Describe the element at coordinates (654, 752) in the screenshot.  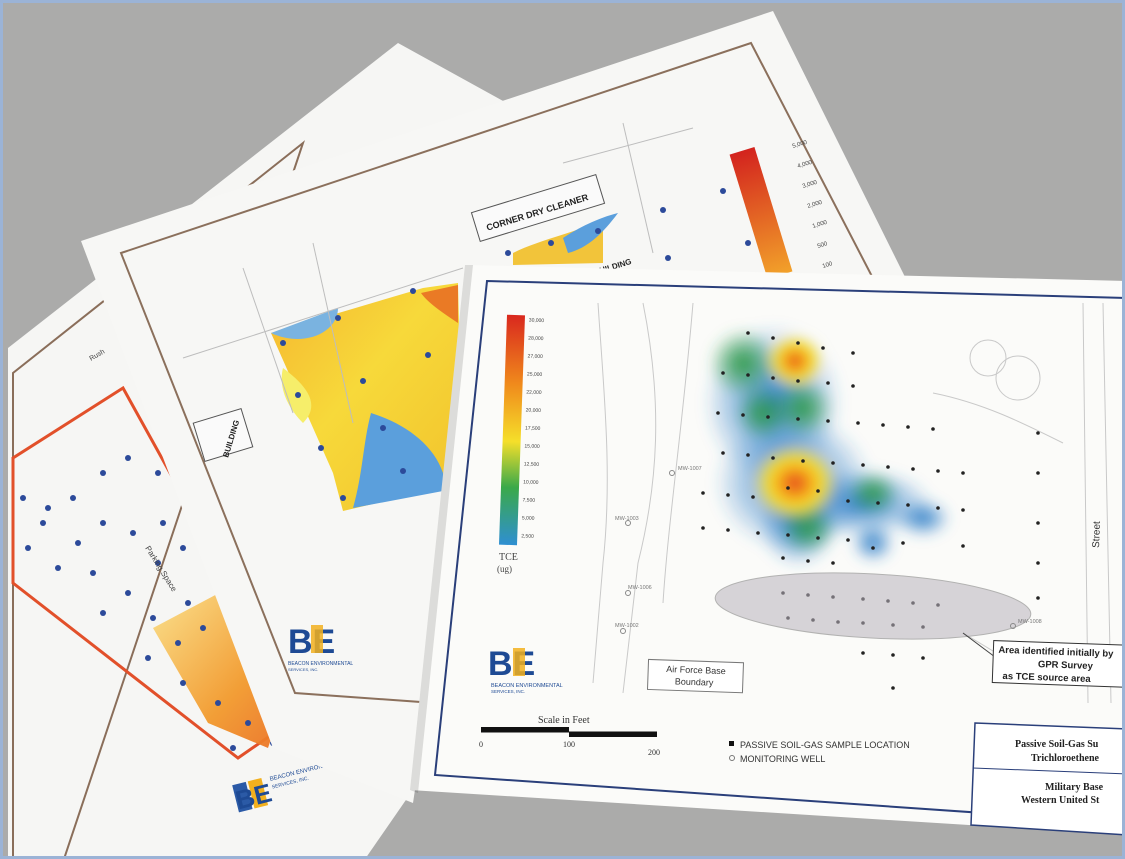
I see `svg-text: 200` at that location.